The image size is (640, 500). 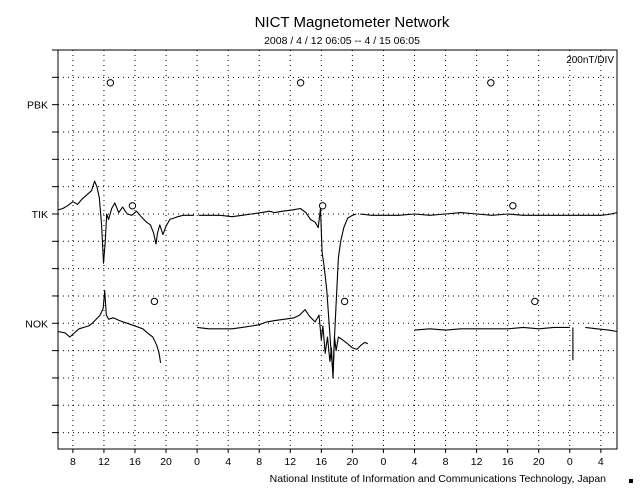 What do you see at coordinates (36, 324) in the screenshot?
I see `station-label-nok: NOK` at bounding box center [36, 324].